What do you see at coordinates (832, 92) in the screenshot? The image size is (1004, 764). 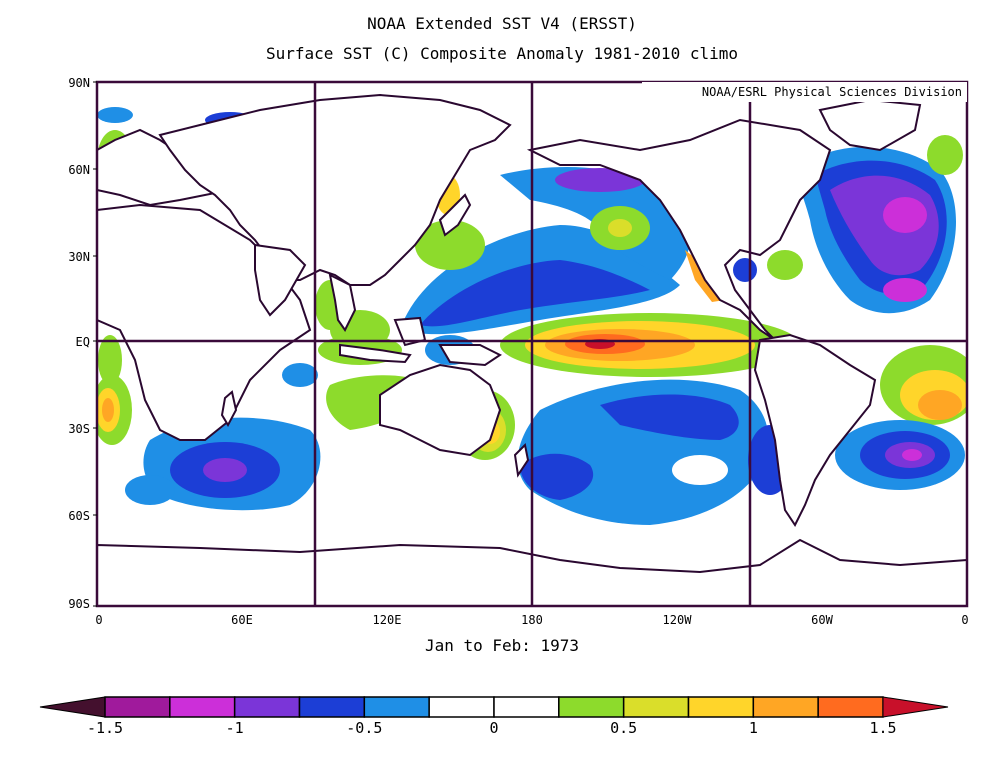 I see `credit-text: NOAA/ESRL Physical Sciences Division` at bounding box center [832, 92].